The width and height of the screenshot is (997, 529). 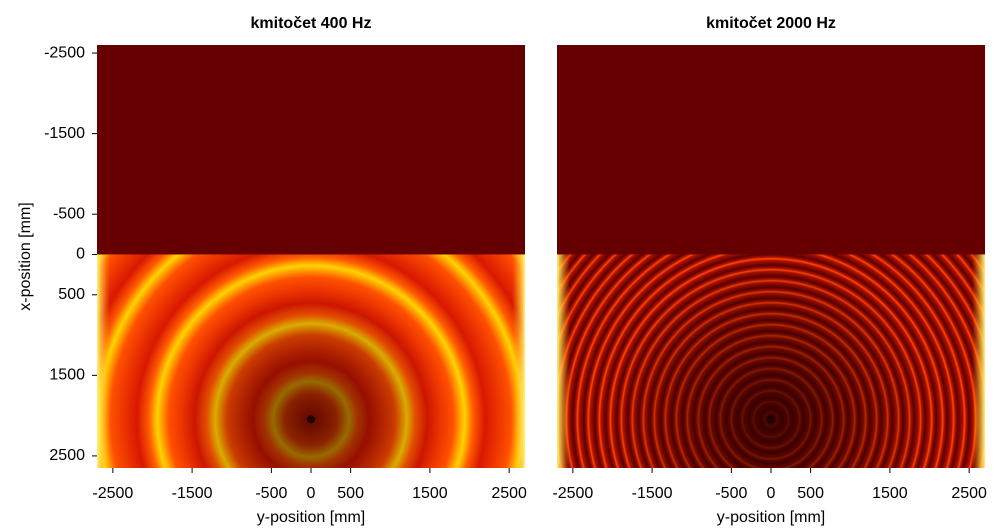 What do you see at coordinates (80, 254) in the screenshot?
I see `y-tick-label: 0` at bounding box center [80, 254].